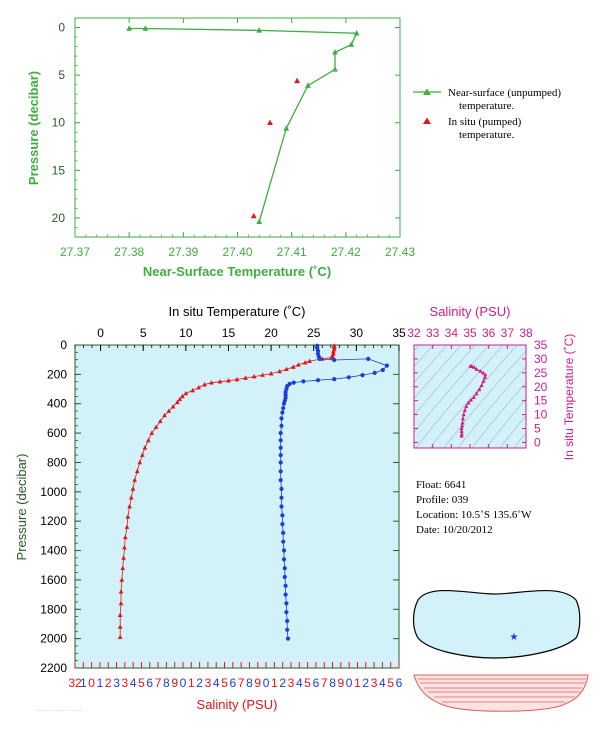 The width and height of the screenshot is (603, 730). I want to click on near-surface-x-axis-title: Near-Surface Temperature (˚C), so click(237, 271).